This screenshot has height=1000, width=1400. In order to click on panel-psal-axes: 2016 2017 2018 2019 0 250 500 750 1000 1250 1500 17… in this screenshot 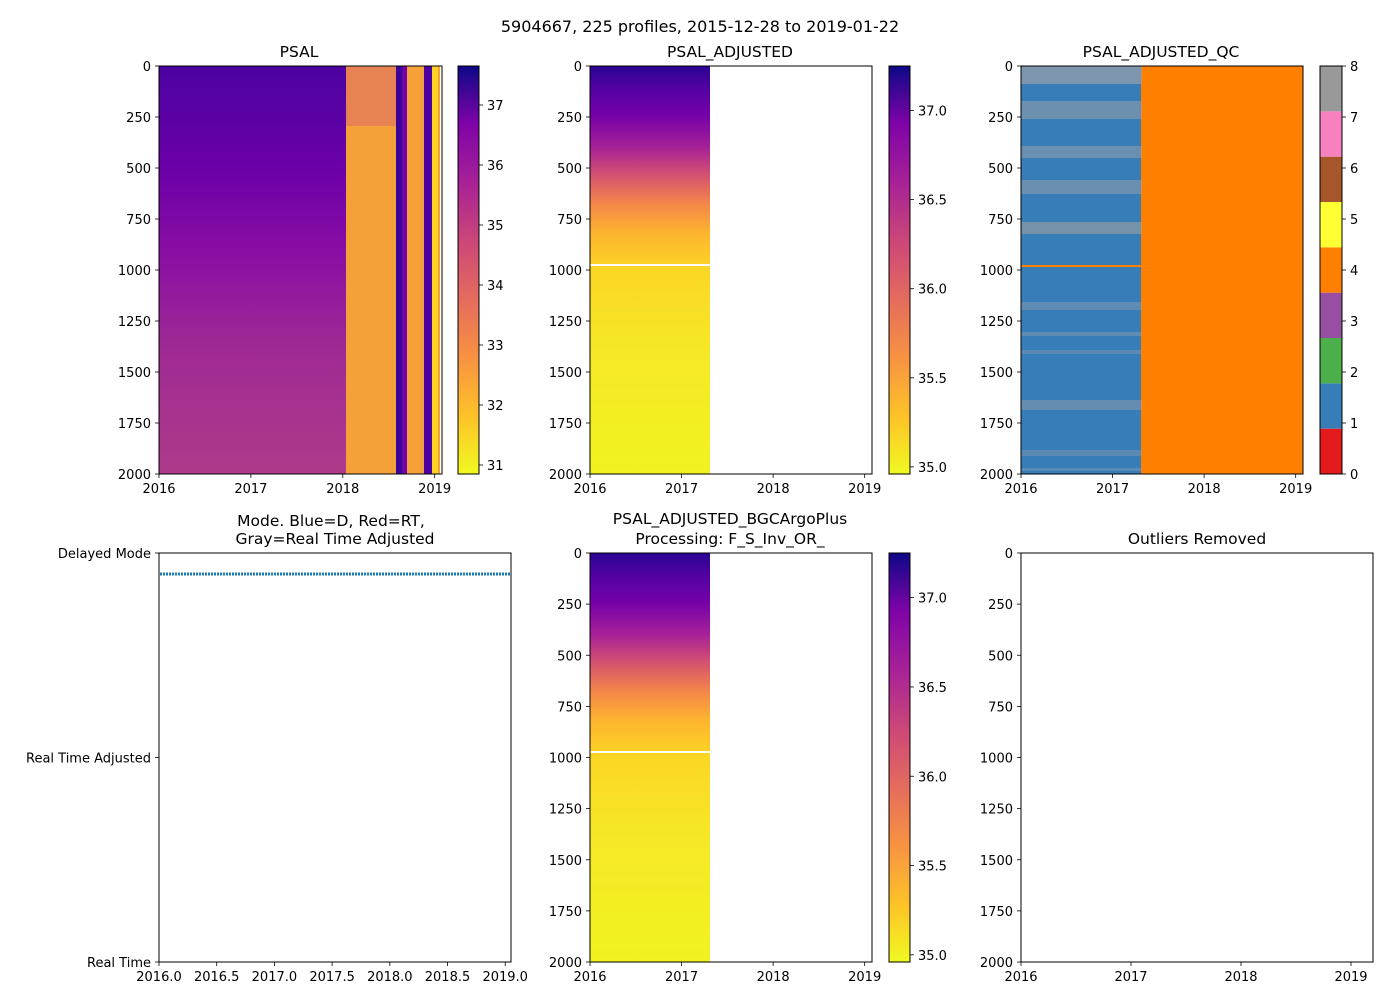, I will do `click(284, 278)`.